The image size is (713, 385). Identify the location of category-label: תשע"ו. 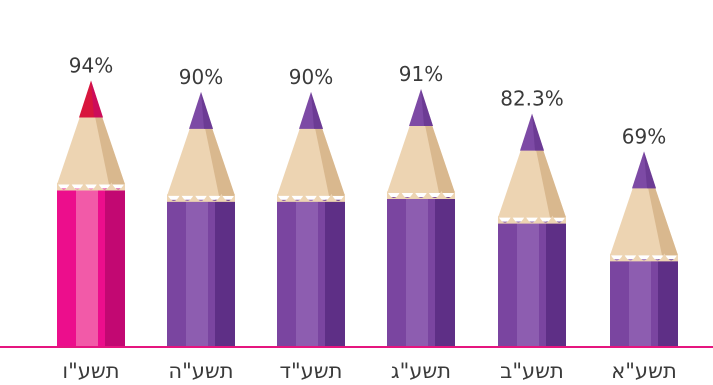
(90, 371).